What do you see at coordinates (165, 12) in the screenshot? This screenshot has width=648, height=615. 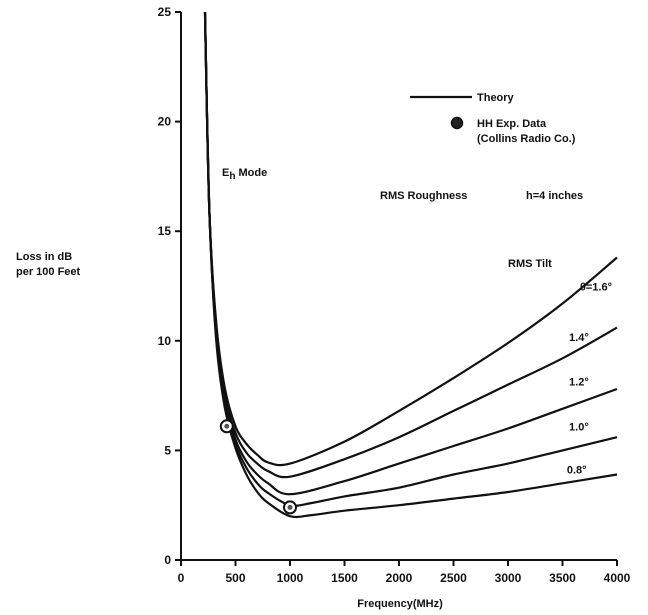 I see `y-tick-label: 25` at bounding box center [165, 12].